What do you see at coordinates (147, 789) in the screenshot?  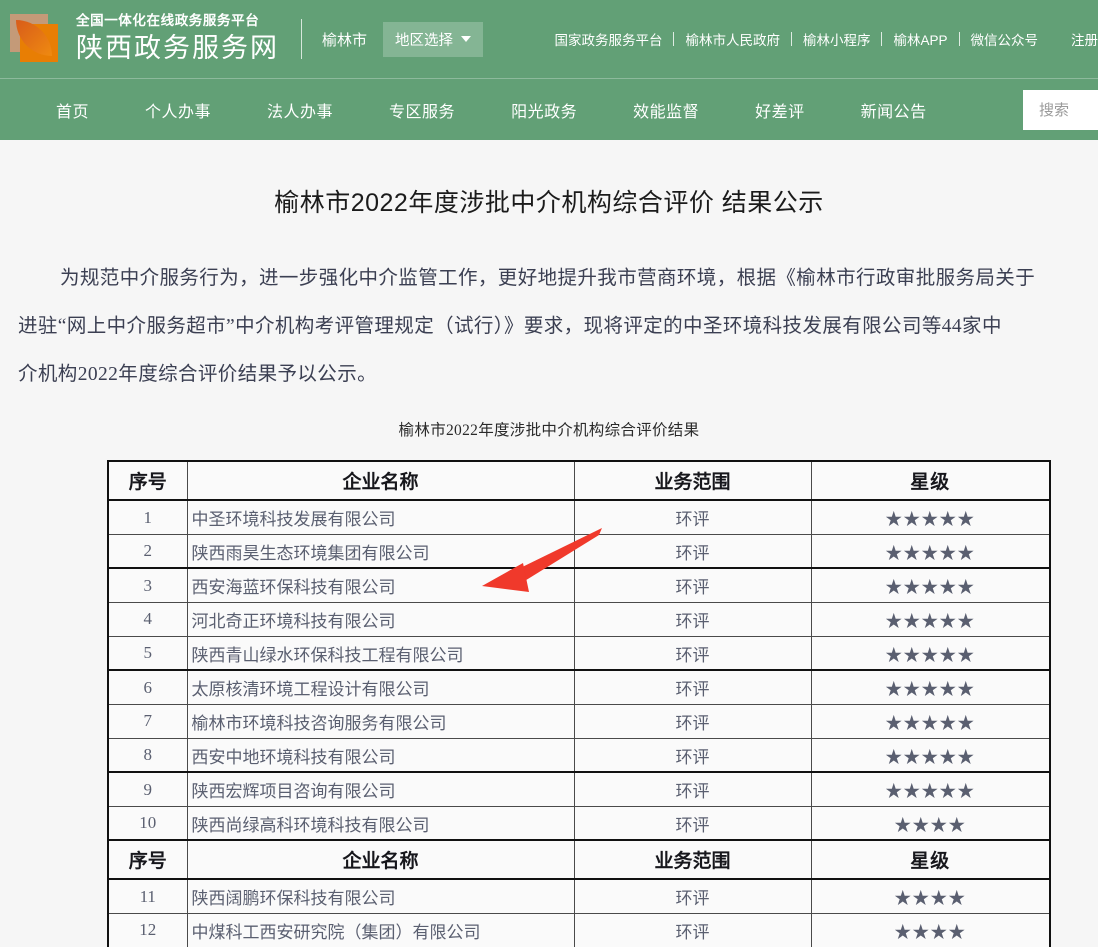 I see `cell-no: 9` at bounding box center [147, 789].